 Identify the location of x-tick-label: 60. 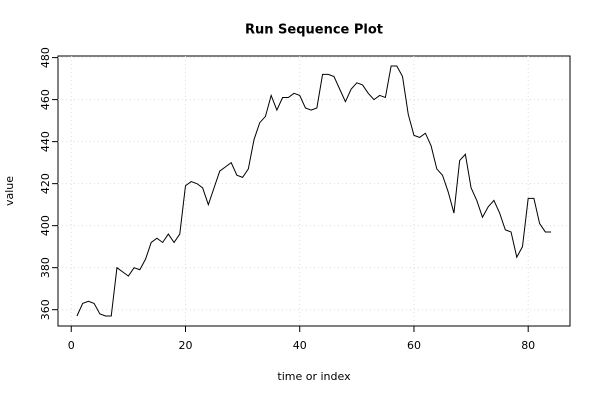
(414, 345).